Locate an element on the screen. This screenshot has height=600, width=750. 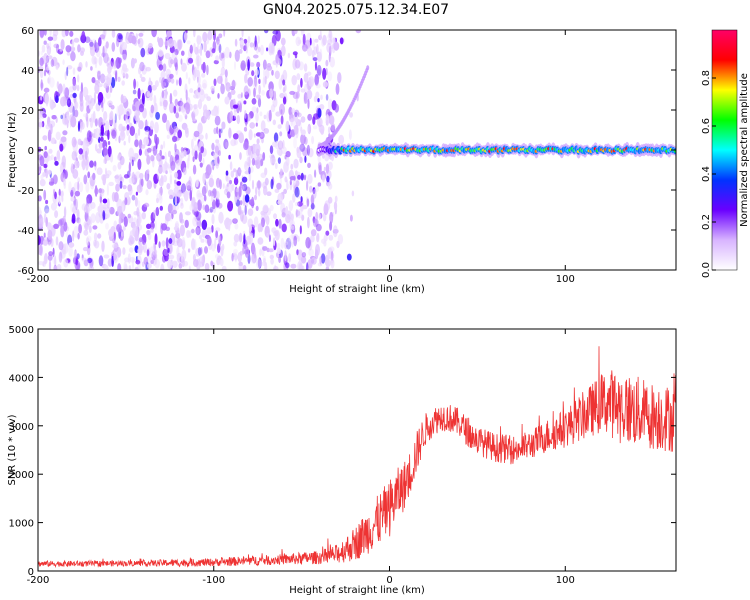
snr-y-axis-label: SNR (10 * v/v) is located at coordinates (12, 449).